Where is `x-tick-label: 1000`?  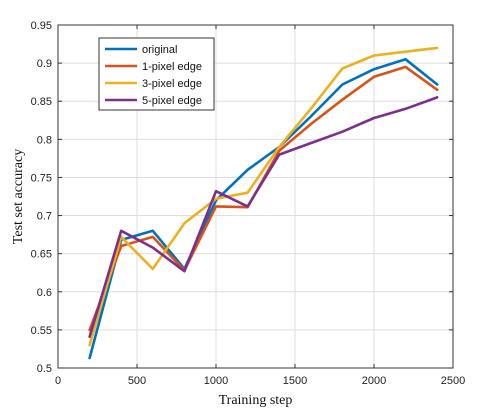
x-tick-label: 1000 is located at coordinates (216, 381).